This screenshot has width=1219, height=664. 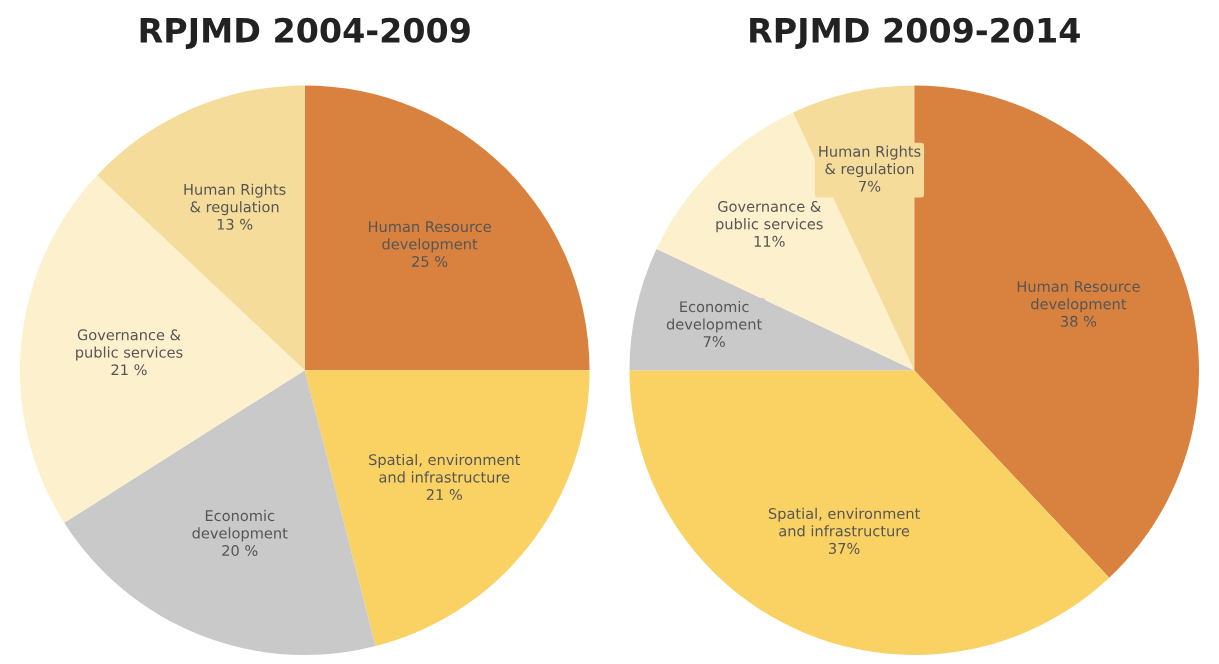 What do you see at coordinates (235, 224) in the screenshot?
I see `data-label: 13 %` at bounding box center [235, 224].